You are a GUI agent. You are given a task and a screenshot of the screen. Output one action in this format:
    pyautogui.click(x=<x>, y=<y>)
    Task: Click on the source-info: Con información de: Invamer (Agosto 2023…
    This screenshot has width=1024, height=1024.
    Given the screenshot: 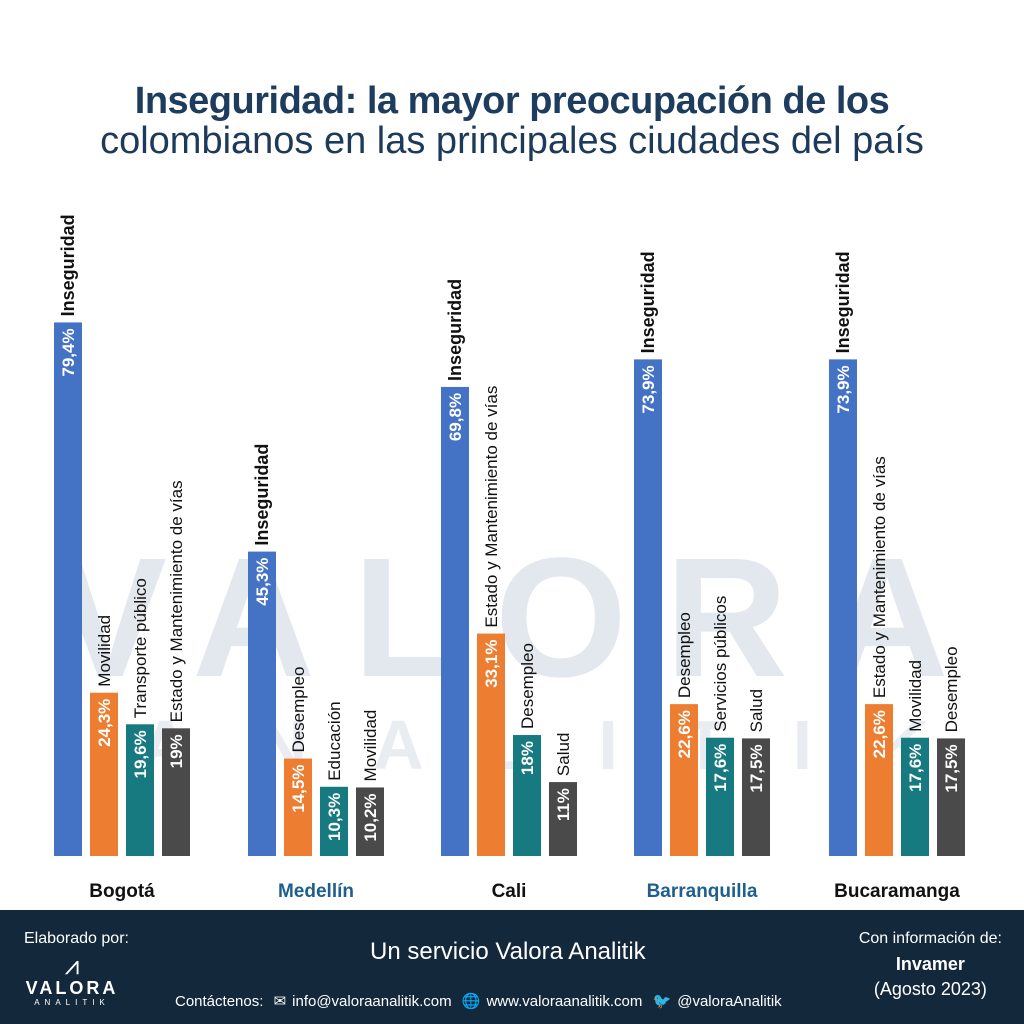 What is the action you would take?
    pyautogui.click(x=930, y=965)
    